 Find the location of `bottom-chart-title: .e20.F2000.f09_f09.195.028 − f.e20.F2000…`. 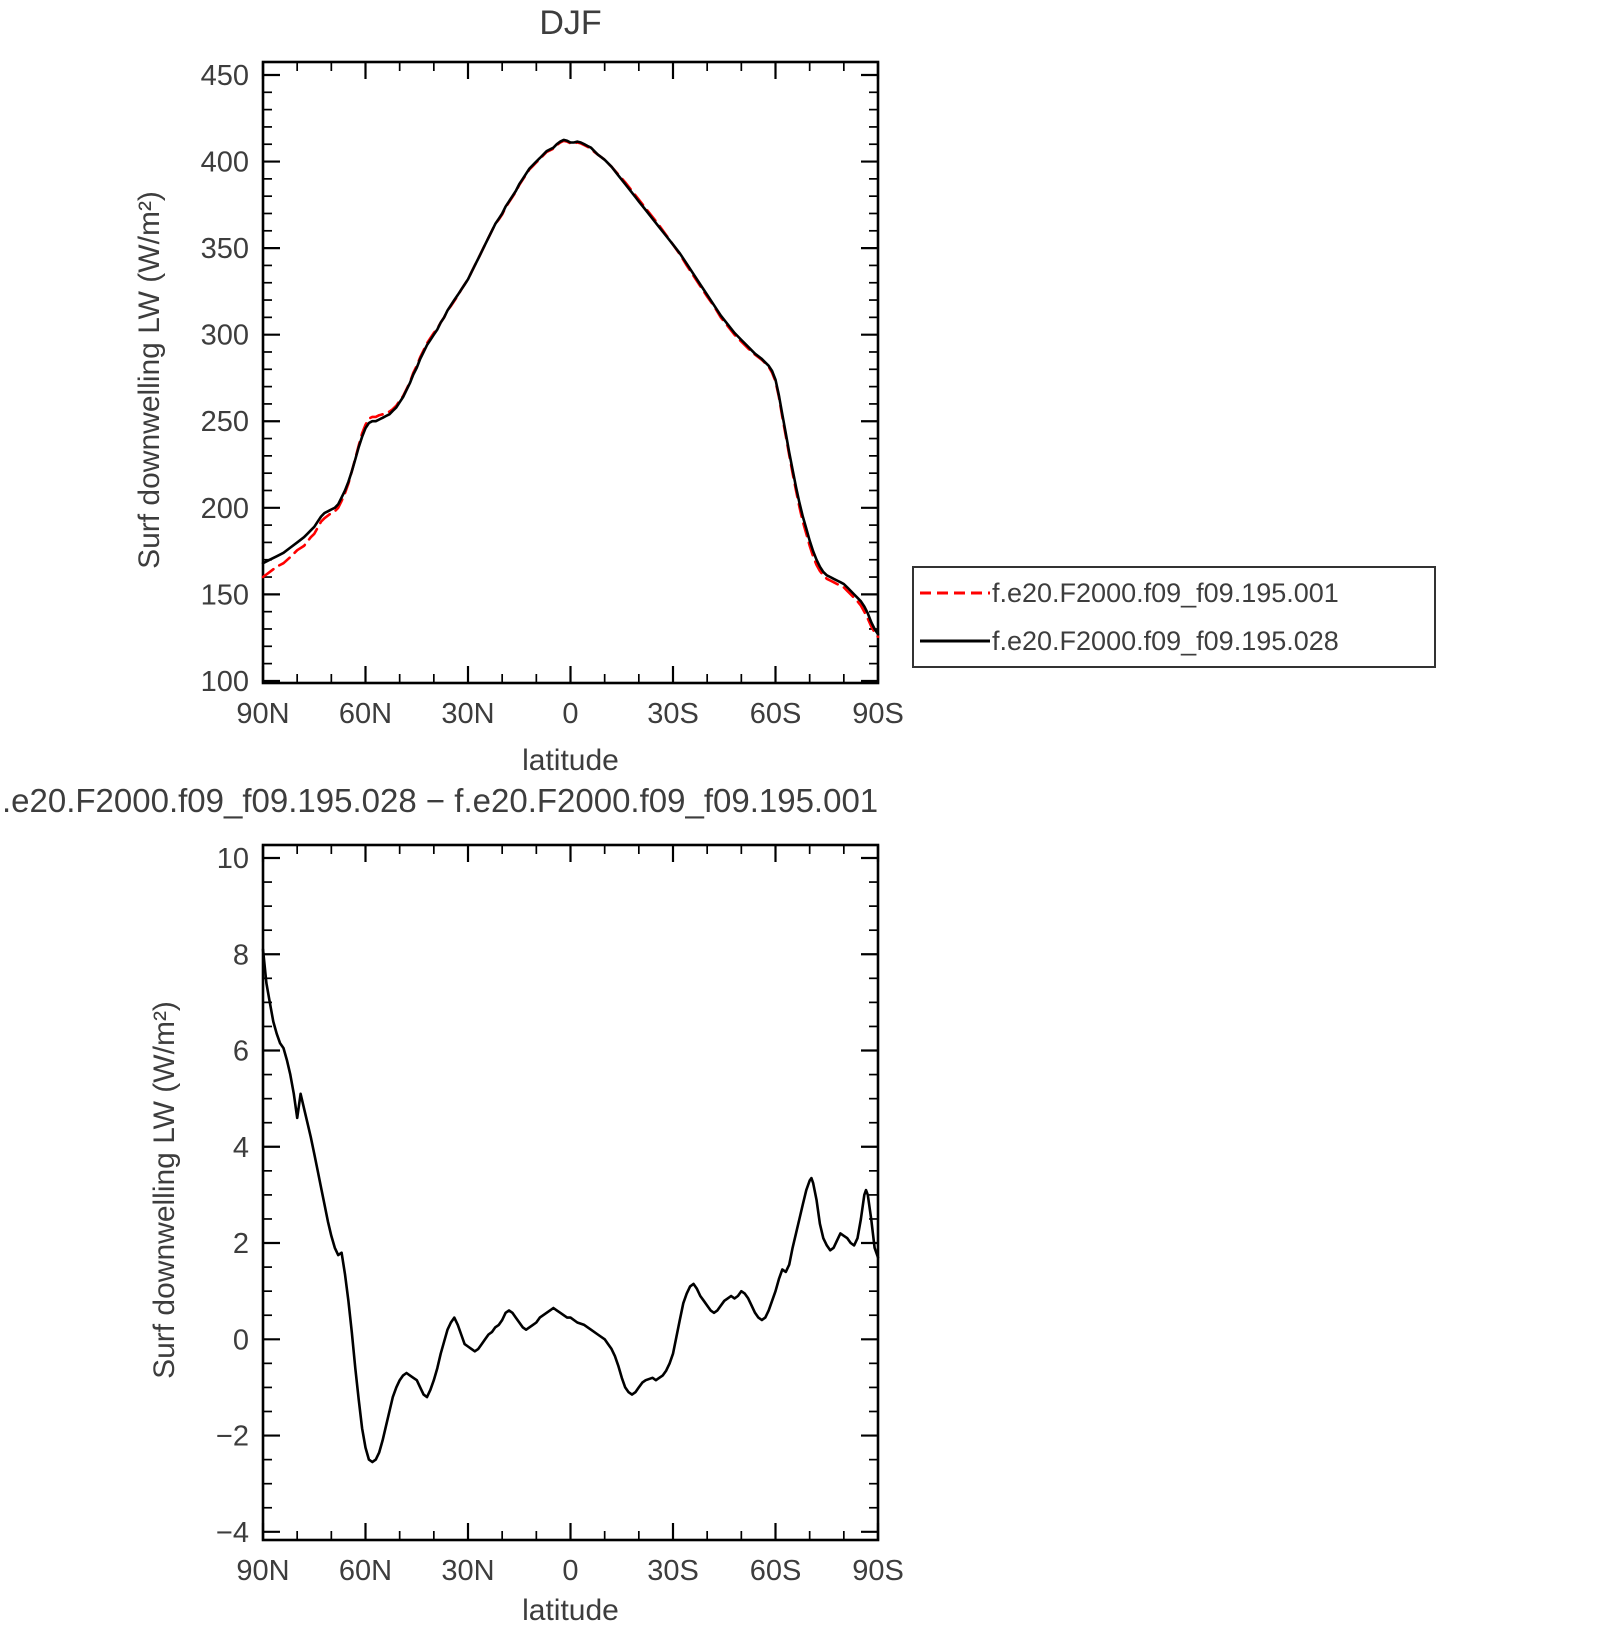

bottom-chart-title: .e20.F2000.f09_f09.195.028 − f.e20.F2000… is located at coordinates (440, 800).